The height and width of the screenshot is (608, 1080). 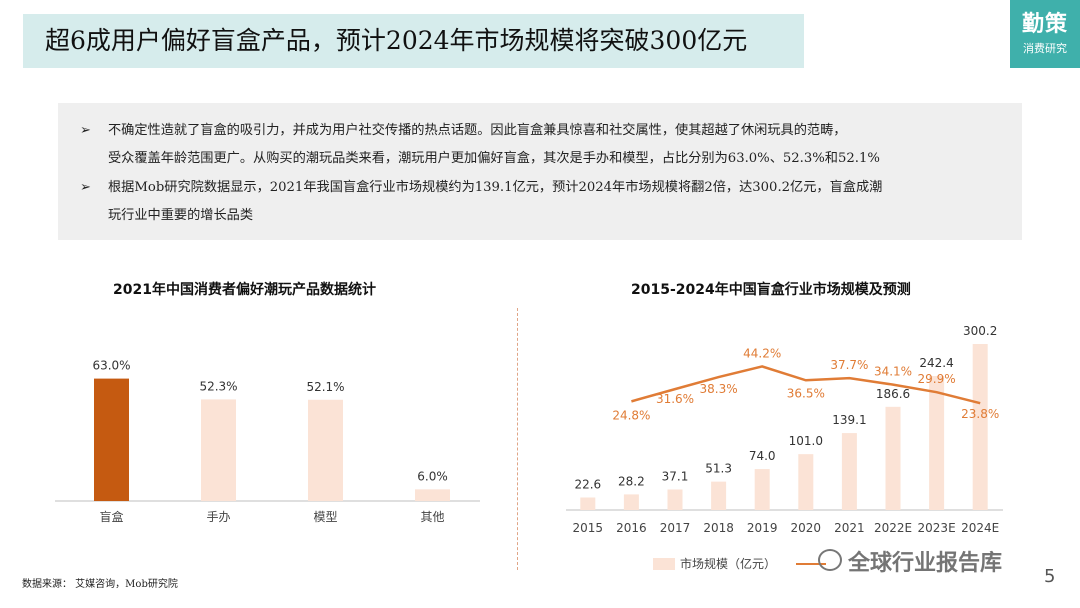 What do you see at coordinates (1044, 24) in the screenshot?
I see `brand-name: 勤策` at bounding box center [1044, 24].